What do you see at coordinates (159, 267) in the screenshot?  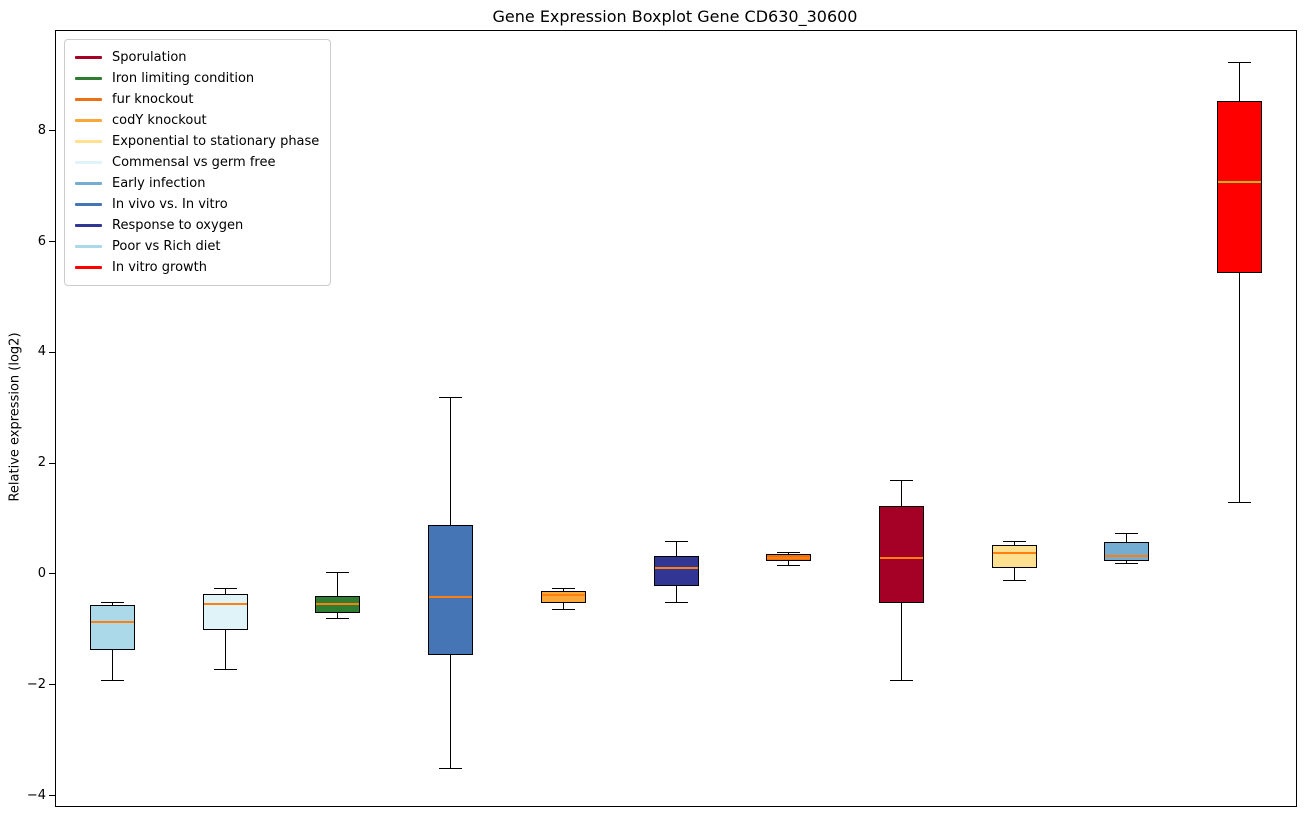 I see `legend-label: In vitro growth` at bounding box center [159, 267].